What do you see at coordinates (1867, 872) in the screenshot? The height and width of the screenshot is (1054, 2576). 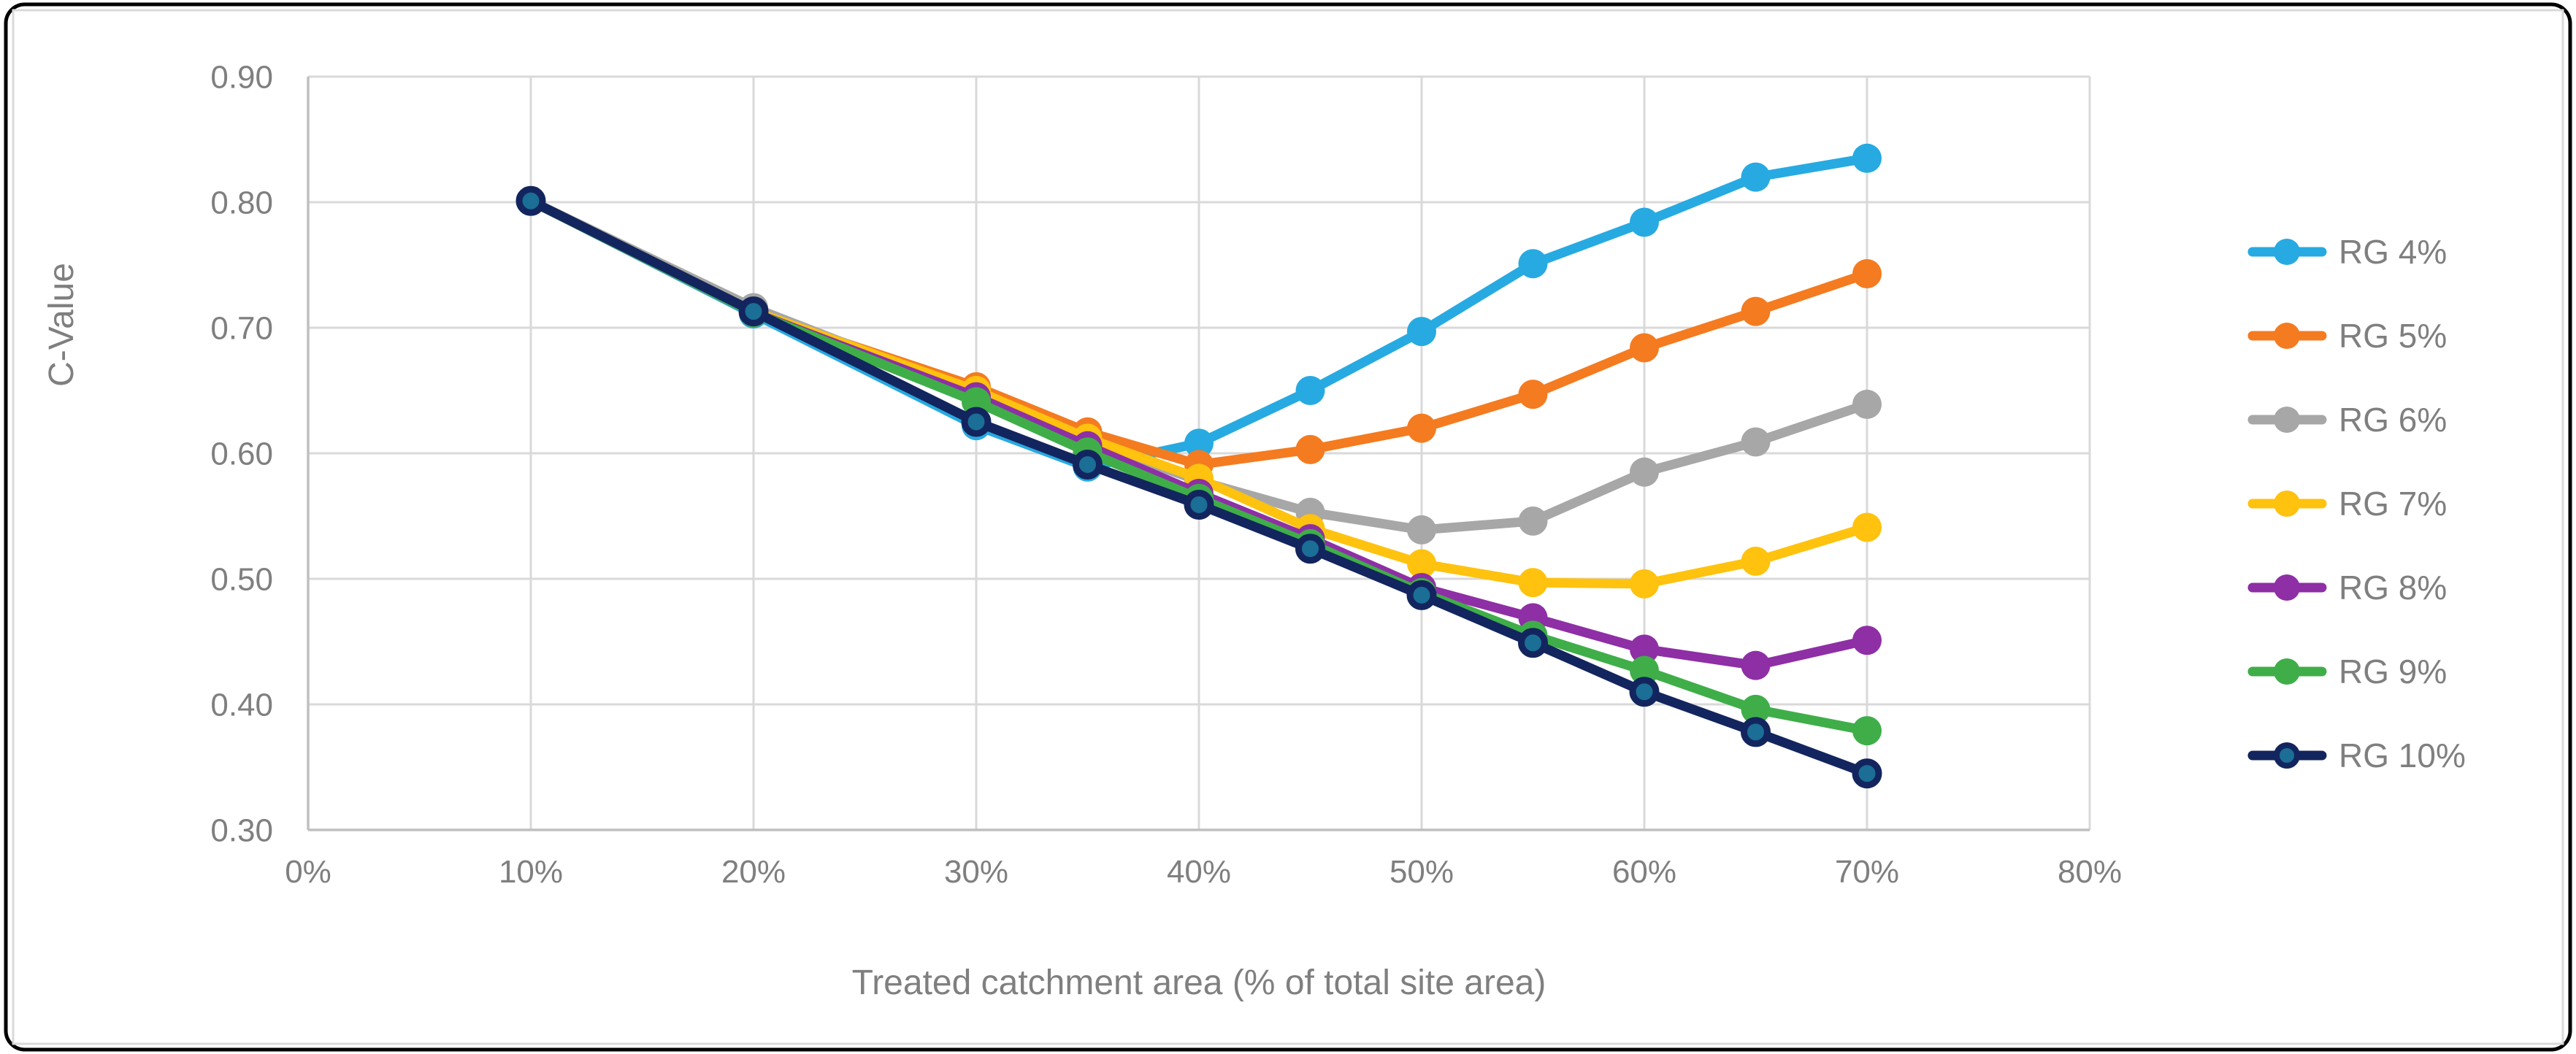 I see `x-tick-label: 70%` at bounding box center [1867, 872].